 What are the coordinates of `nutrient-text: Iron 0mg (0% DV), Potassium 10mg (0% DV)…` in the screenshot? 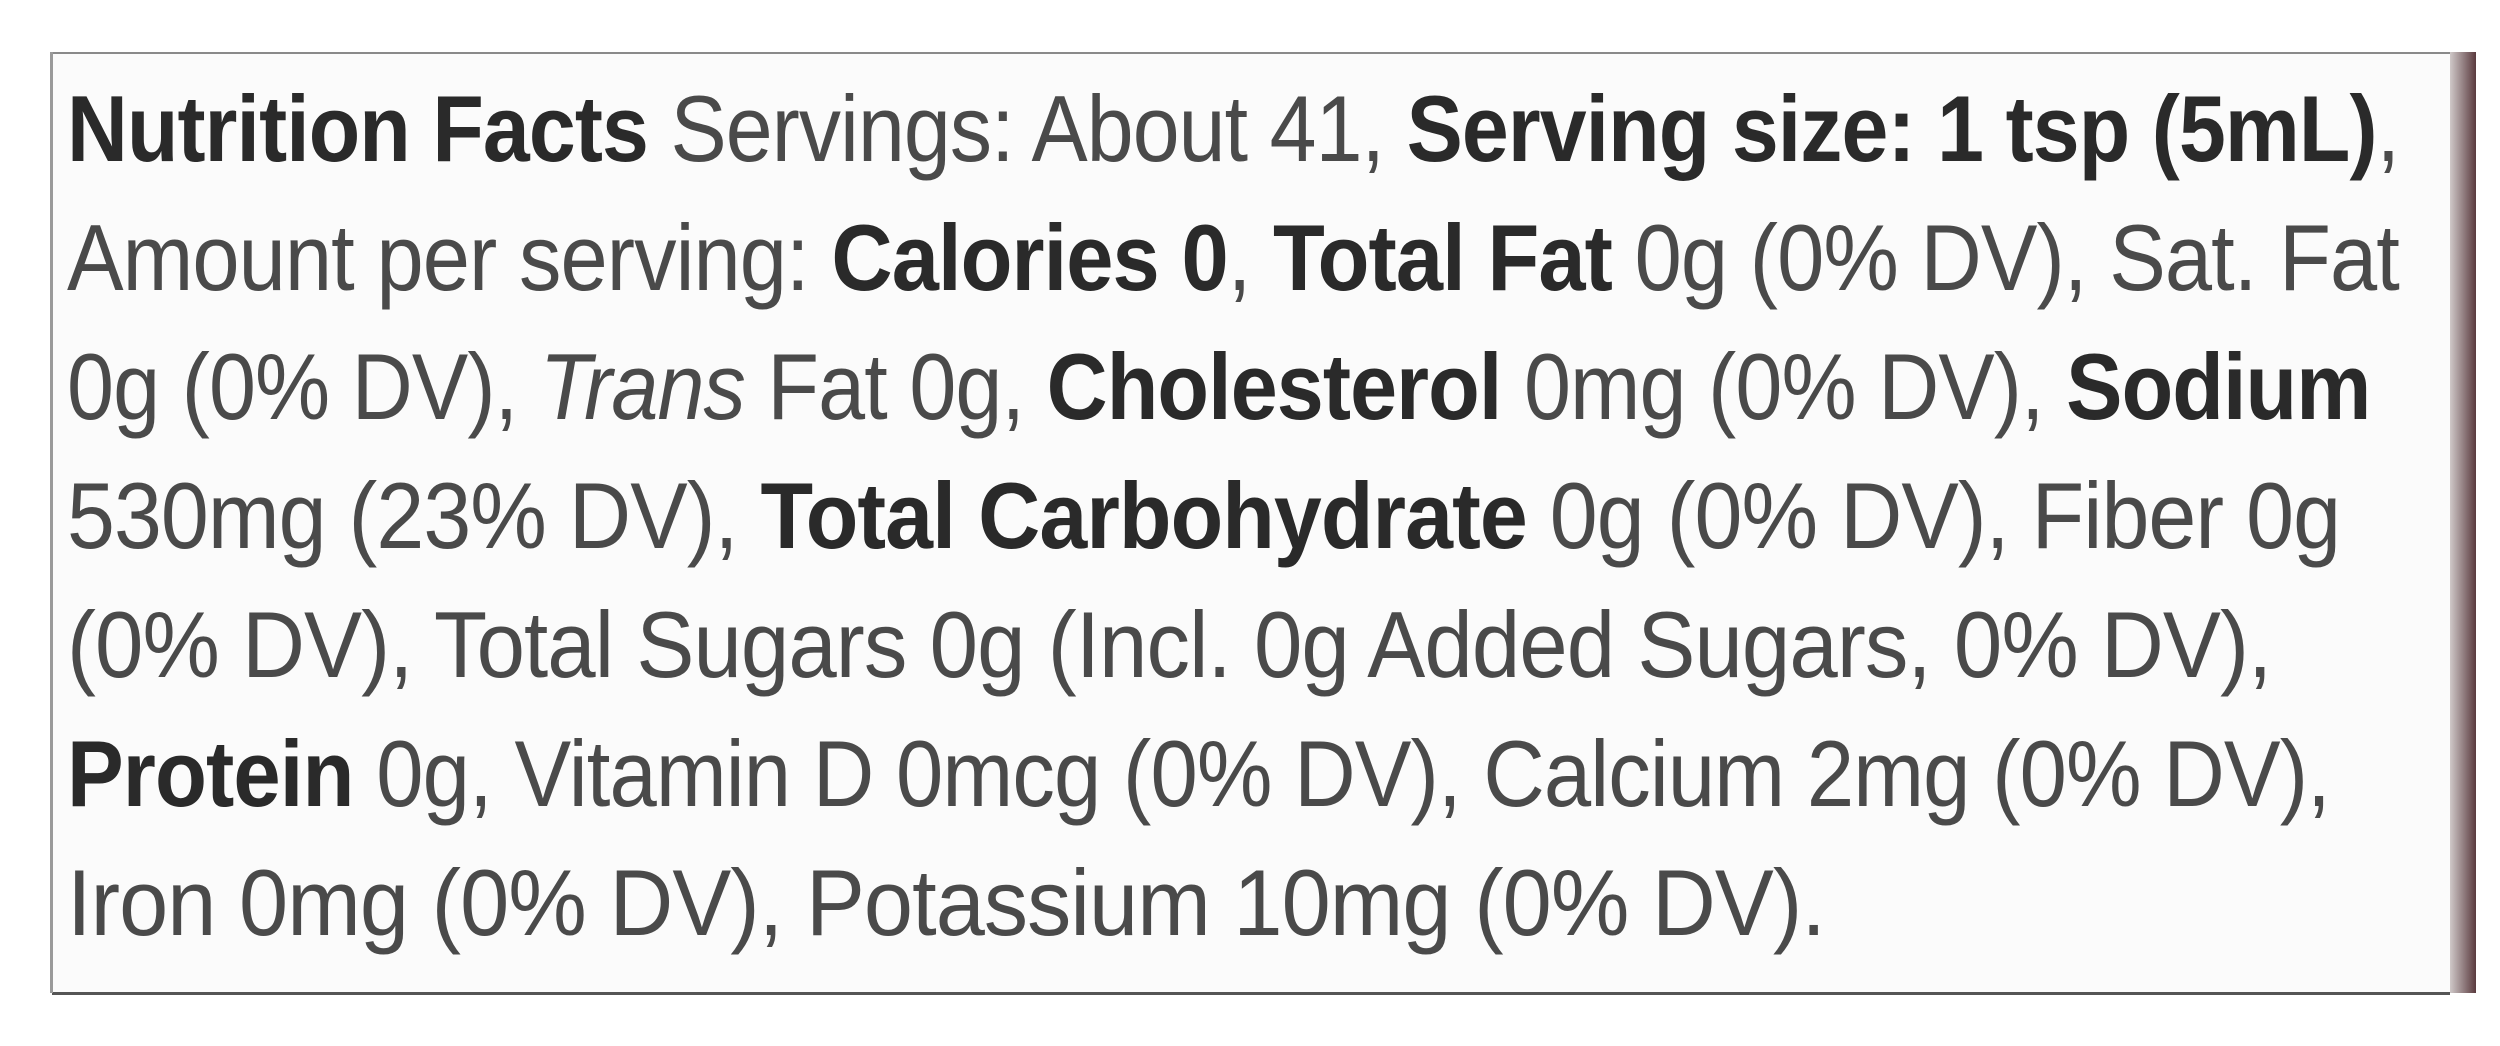 It's located at (946, 902).